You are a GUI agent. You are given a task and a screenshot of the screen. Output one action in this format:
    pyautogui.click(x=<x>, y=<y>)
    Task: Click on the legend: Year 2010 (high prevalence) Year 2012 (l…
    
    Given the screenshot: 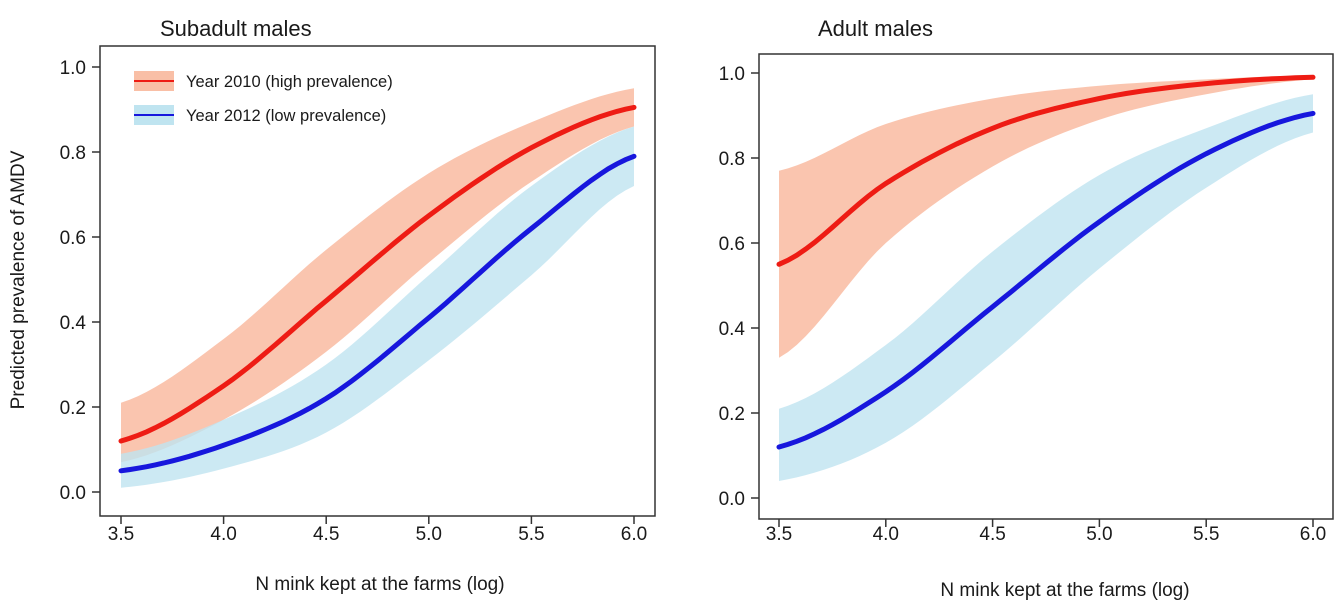 What is the action you would take?
    pyautogui.click(x=263, y=98)
    